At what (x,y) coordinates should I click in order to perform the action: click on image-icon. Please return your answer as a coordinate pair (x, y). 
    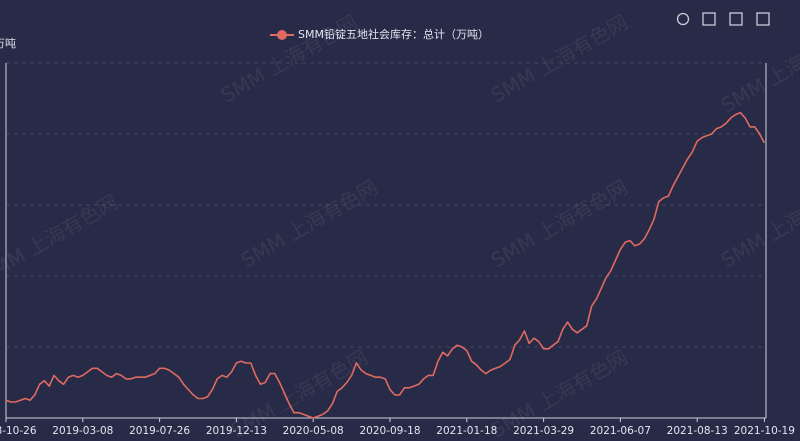
    Looking at the image, I should click on (736, 19).